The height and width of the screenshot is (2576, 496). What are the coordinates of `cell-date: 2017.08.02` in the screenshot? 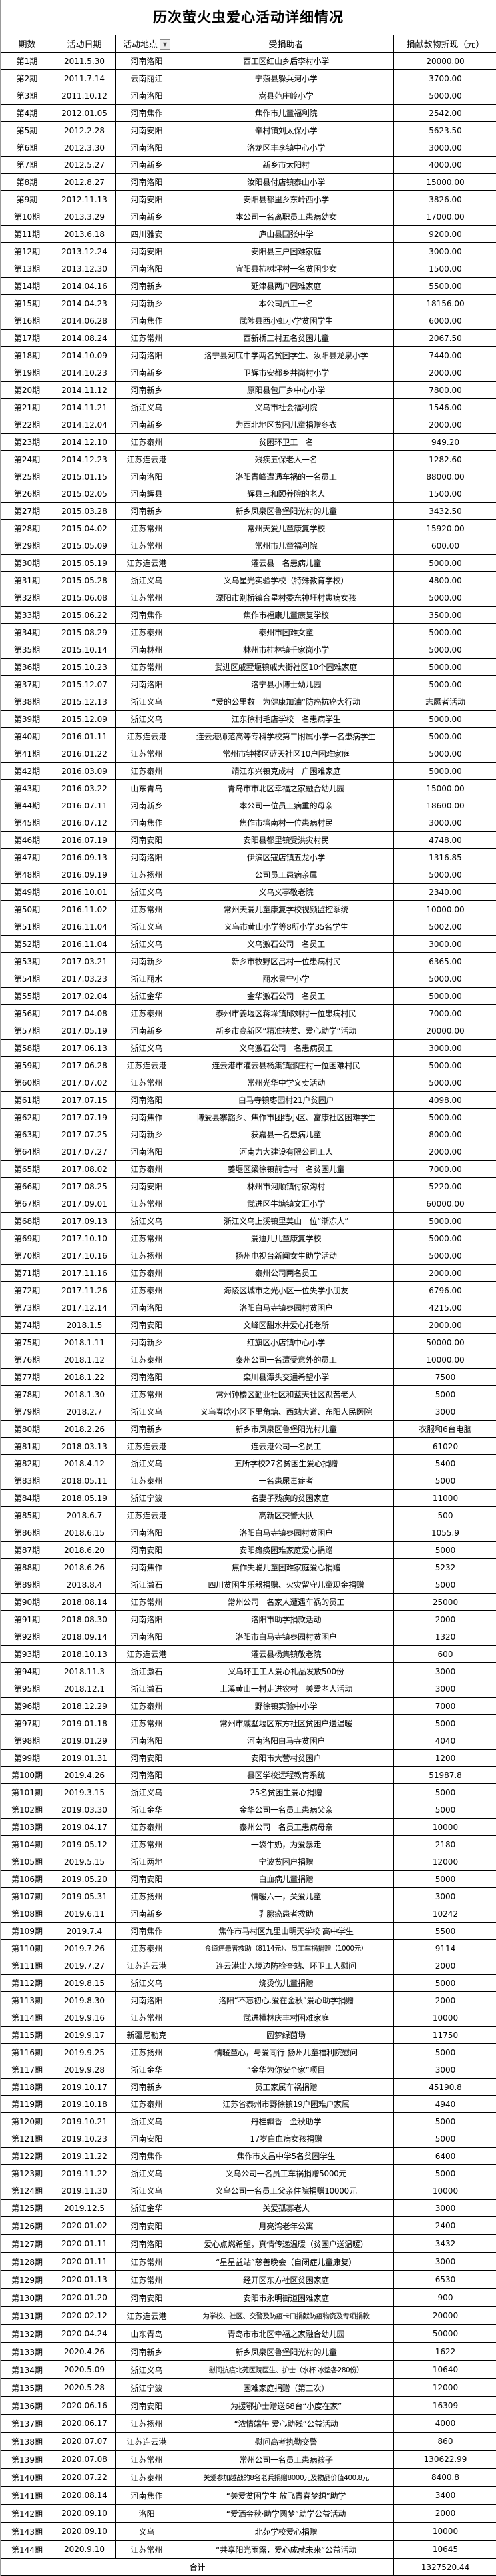 It's located at (84, 1169).